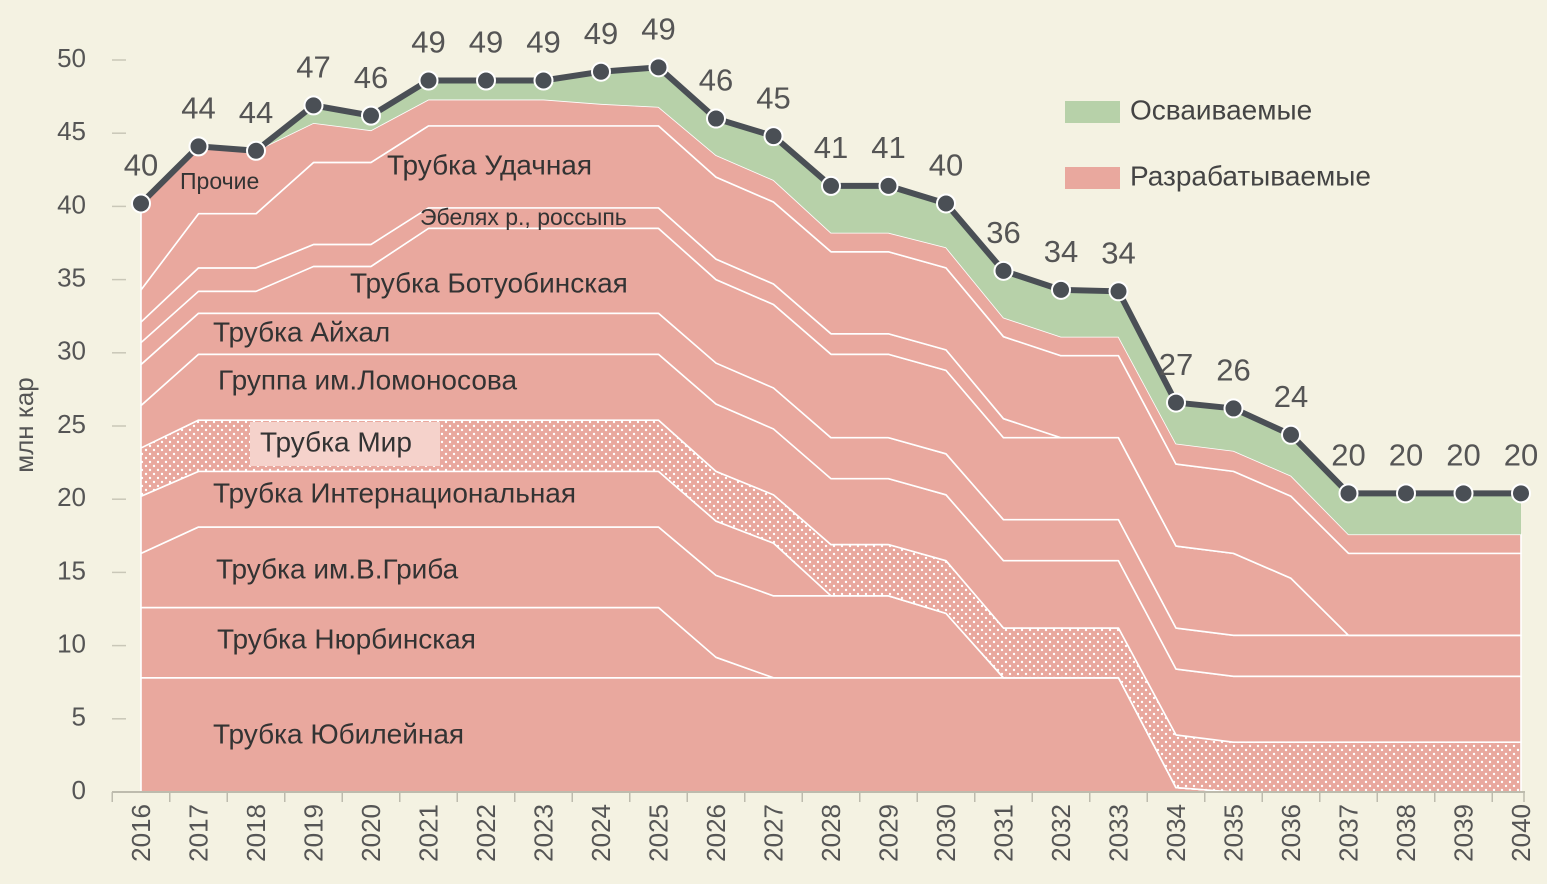 The image size is (1547, 884). Describe the element at coordinates (313, 67) in the screenshot. I see `data-label: 47` at that location.